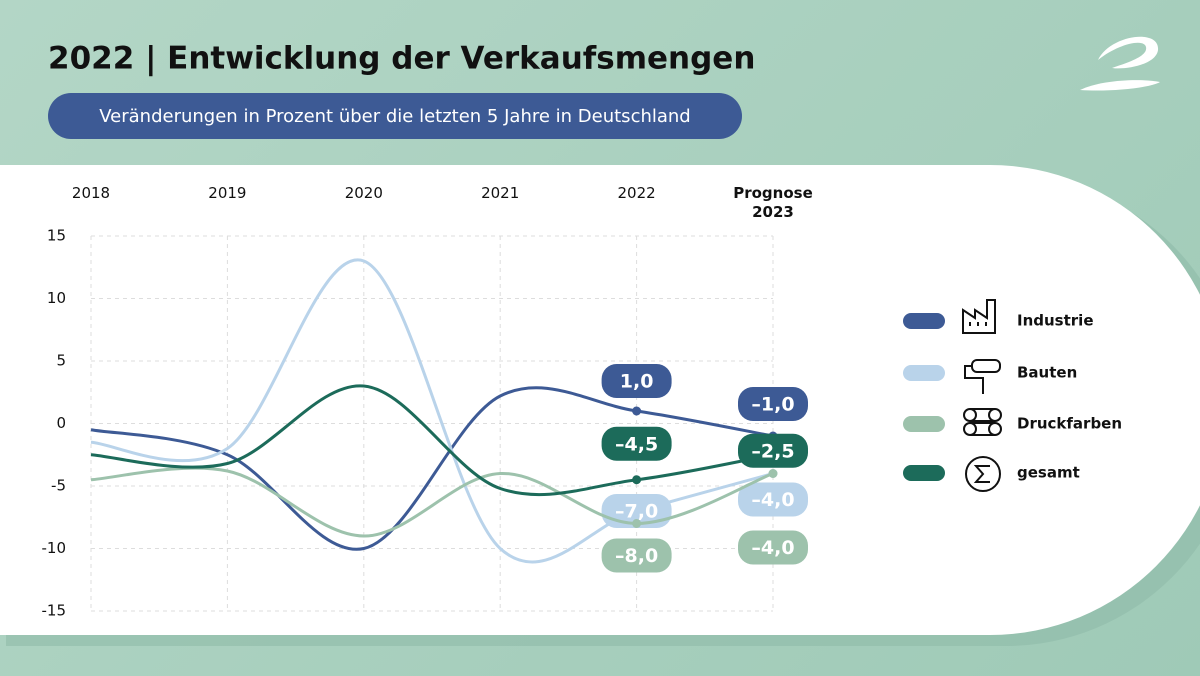 Image resolution: width=1200 pixels, height=676 pixels. I want to click on value-label: 1,0, so click(637, 382).